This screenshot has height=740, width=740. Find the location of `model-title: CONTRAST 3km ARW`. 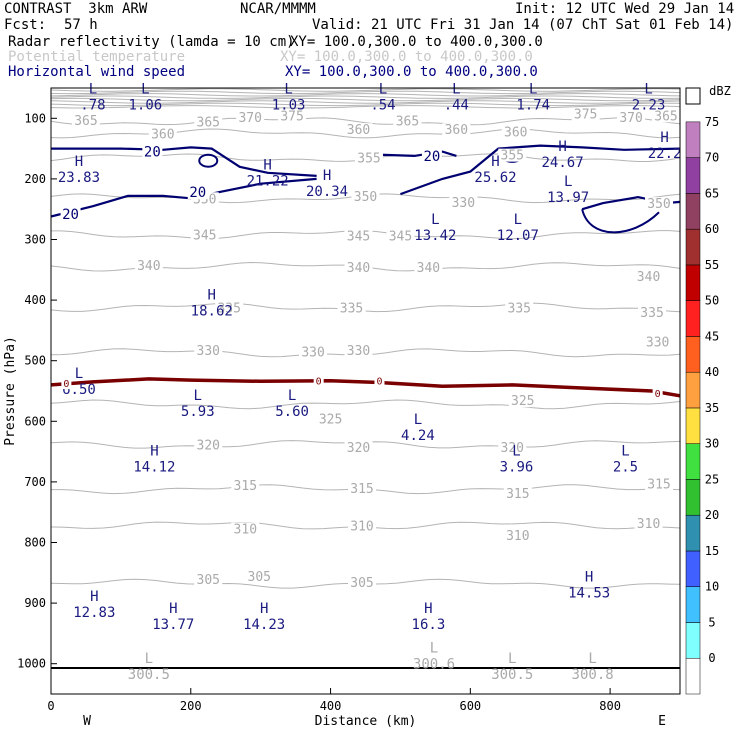

model-title: CONTRAST 3km ARW is located at coordinates (76, 9).